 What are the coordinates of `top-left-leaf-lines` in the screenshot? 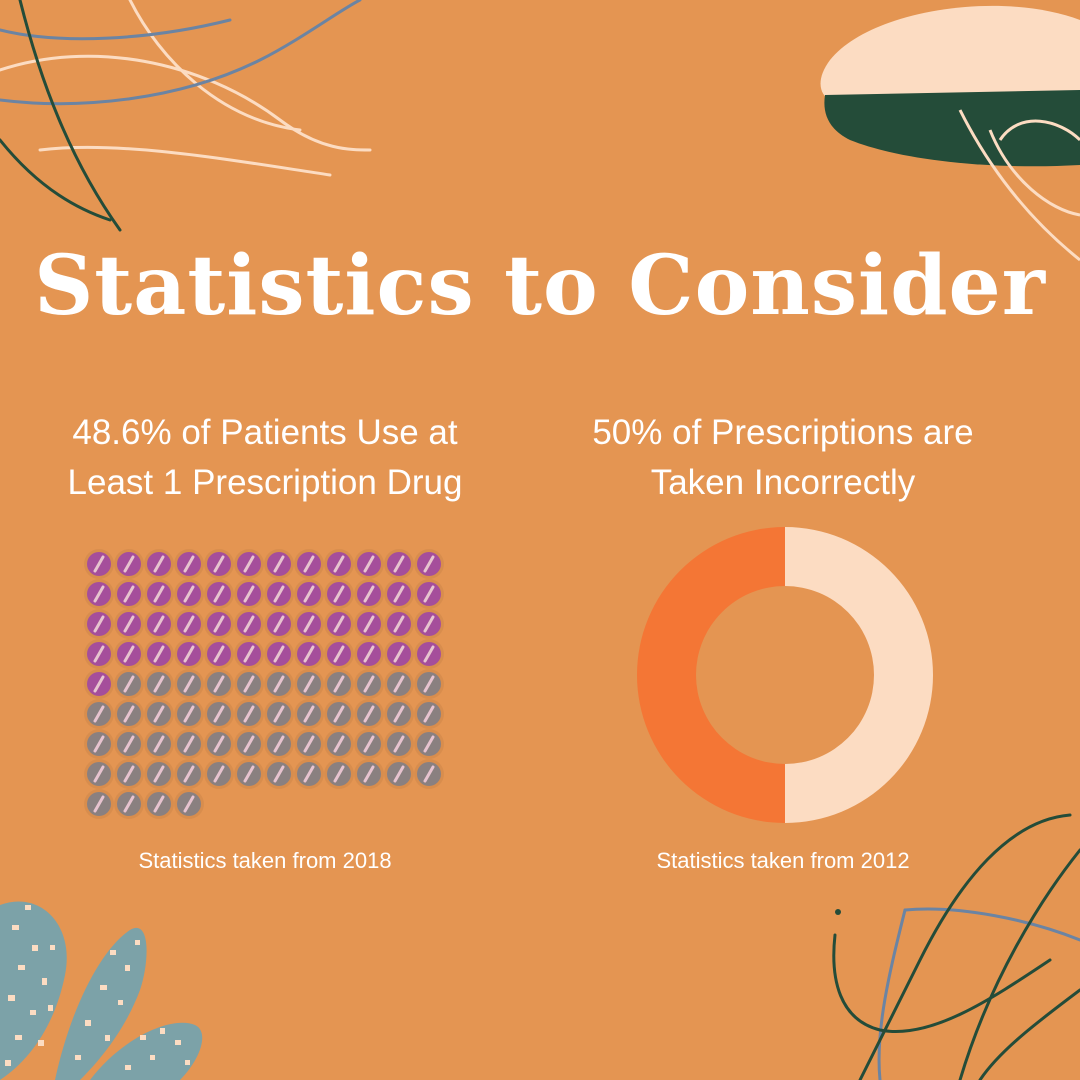 It's located at (186, 116).